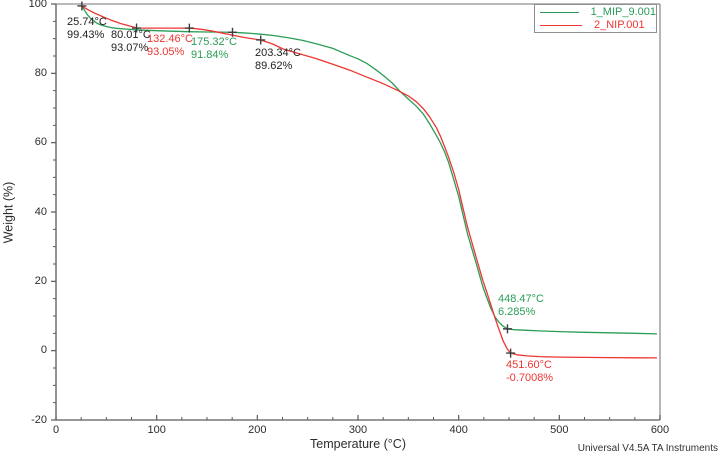 This screenshot has width=723, height=460. What do you see at coordinates (170, 39) in the screenshot?
I see `annotation-temperature: 132.46°C` at bounding box center [170, 39].